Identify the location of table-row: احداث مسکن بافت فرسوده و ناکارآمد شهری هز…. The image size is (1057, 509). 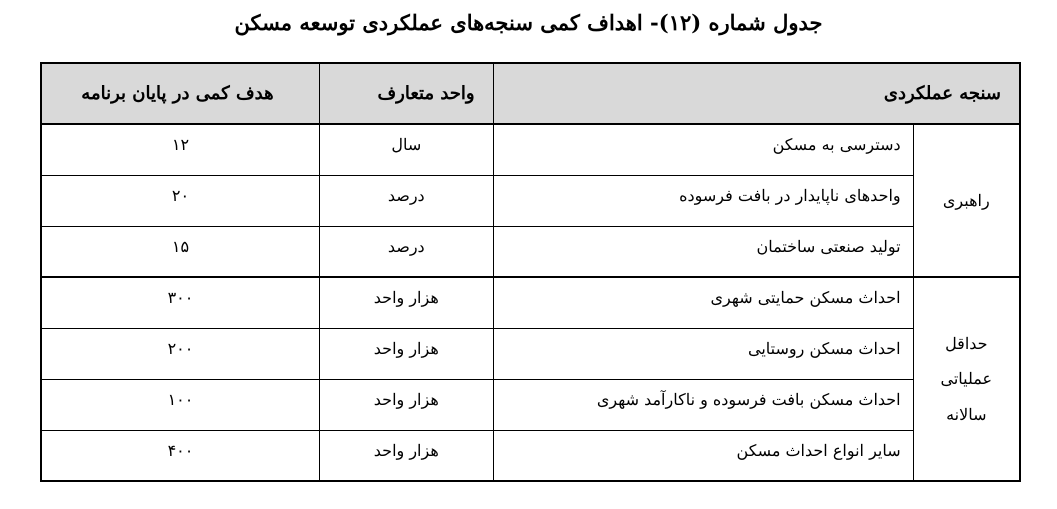
(530, 404).